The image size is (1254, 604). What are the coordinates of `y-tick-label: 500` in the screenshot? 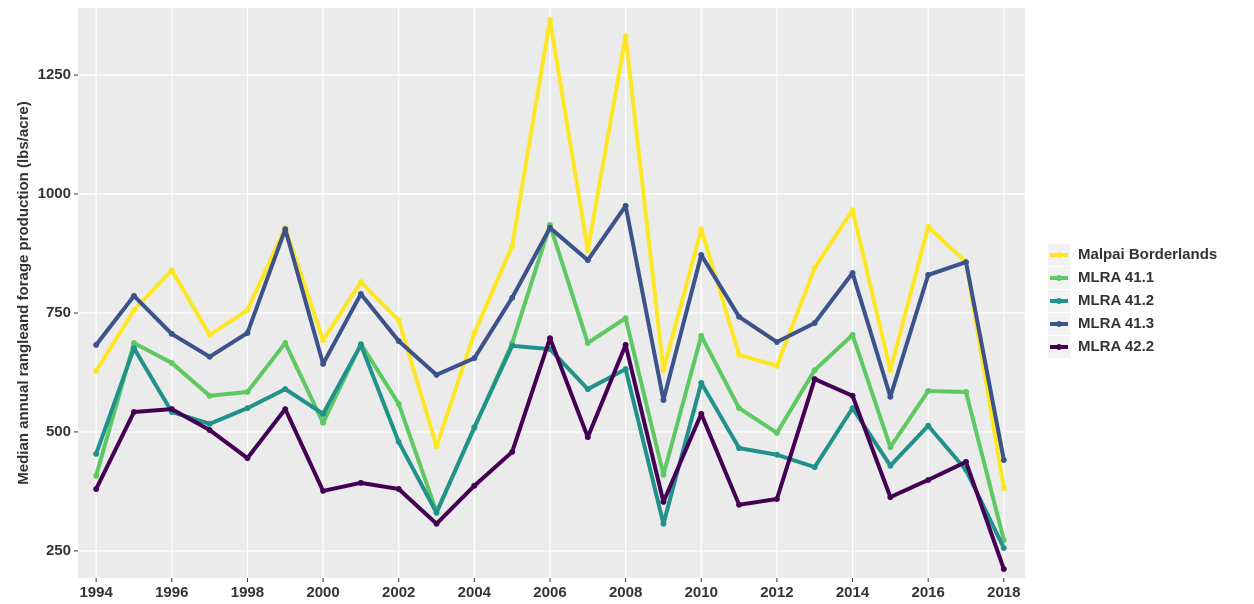 It's located at (58, 431).